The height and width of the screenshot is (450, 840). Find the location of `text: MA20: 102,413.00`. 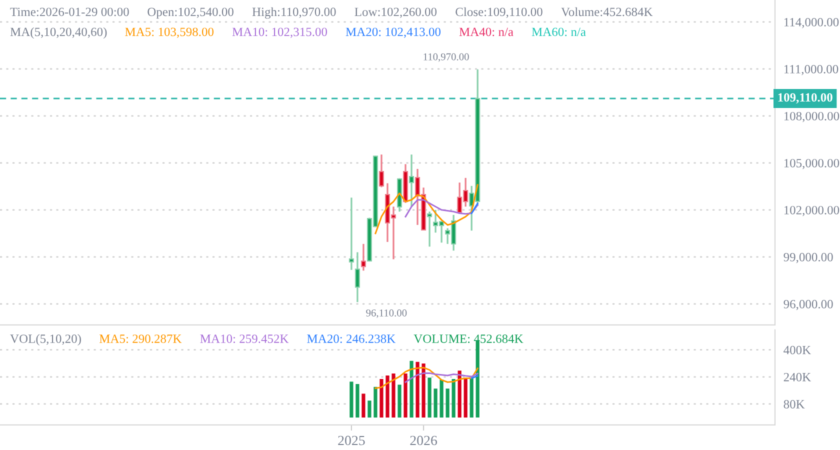

text: MA20: 102,413.00 is located at coordinates (393, 33).